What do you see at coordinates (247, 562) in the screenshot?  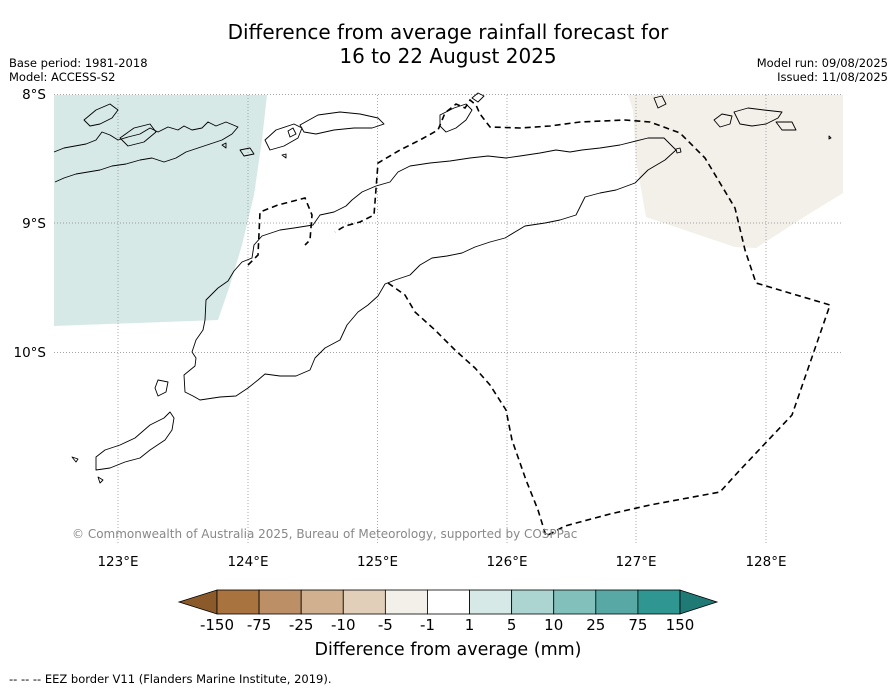 I see `lon-label-124e: 124°E` at bounding box center [247, 562].